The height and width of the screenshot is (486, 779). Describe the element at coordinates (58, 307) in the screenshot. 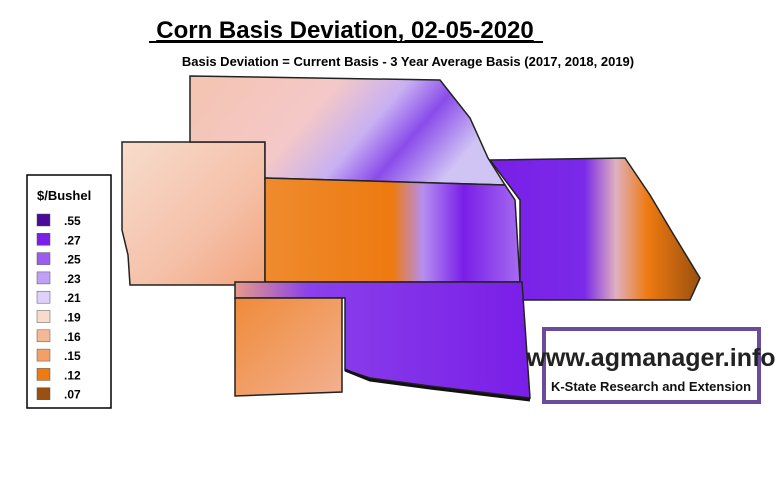

I see `legend-items: .55 .27 .25 .23 .21 .19 .16 .15 .12 .07` at that location.